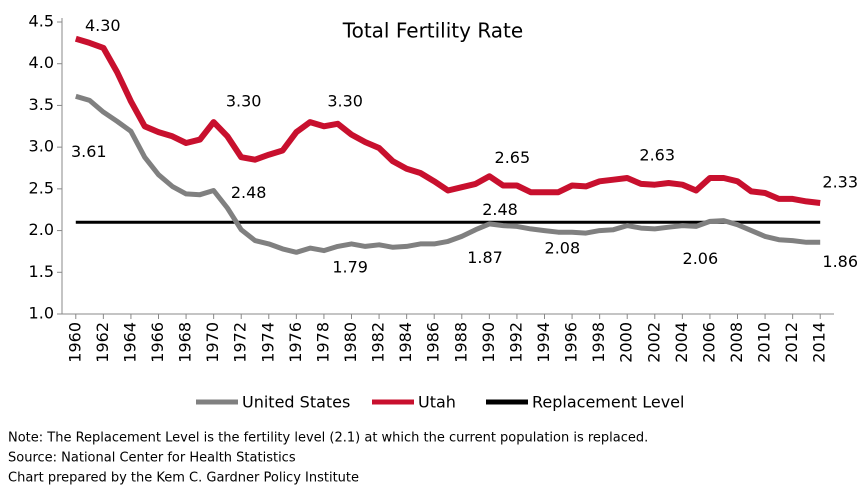 The height and width of the screenshot is (497, 865). I want to click on x-tick-label: 2002, so click(653, 342).